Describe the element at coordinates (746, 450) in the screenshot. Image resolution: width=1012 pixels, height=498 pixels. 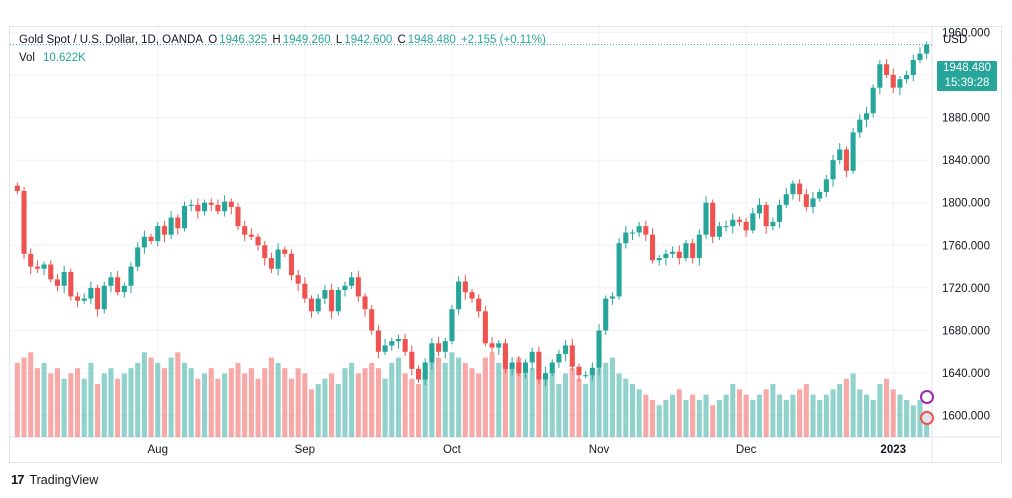
I see `x-tick-label: Dec` at that location.